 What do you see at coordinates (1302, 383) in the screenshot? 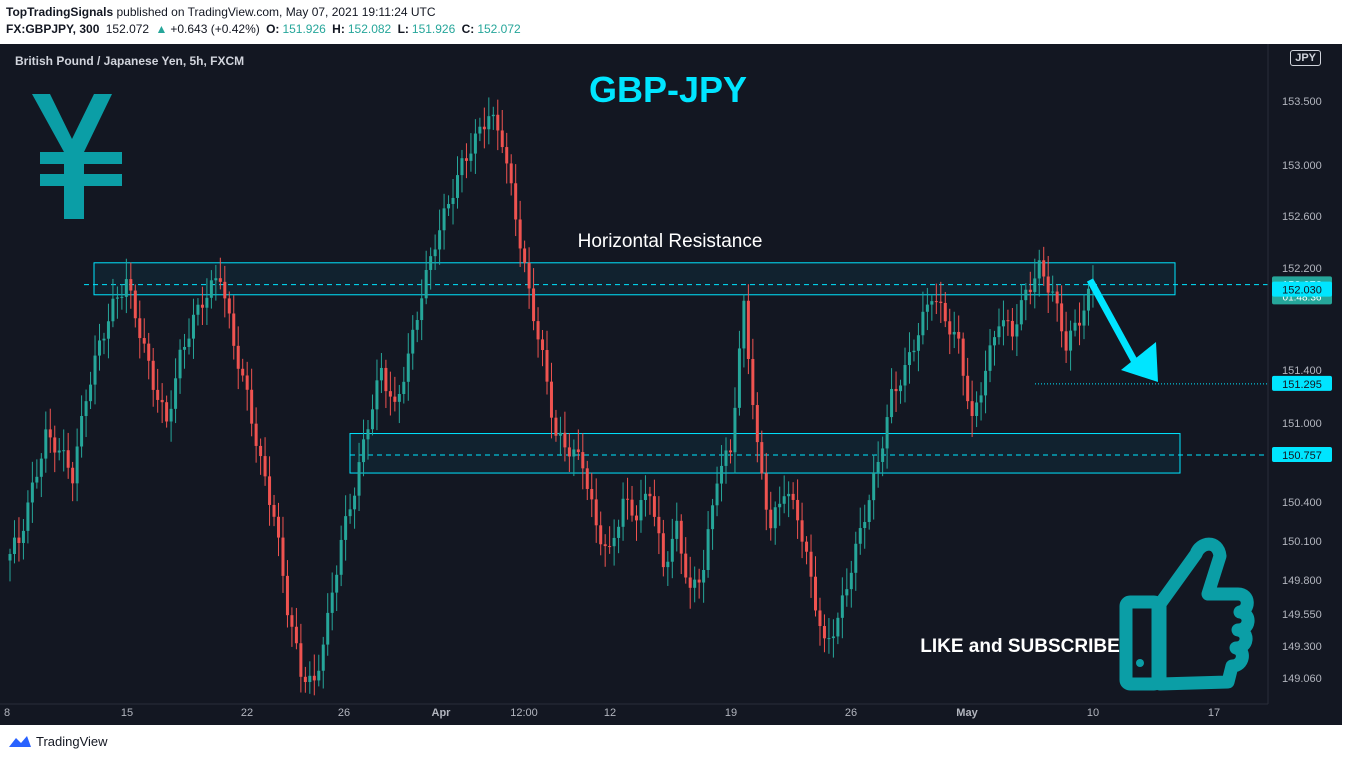
I see `price-label-target: 151.295` at bounding box center [1302, 383].